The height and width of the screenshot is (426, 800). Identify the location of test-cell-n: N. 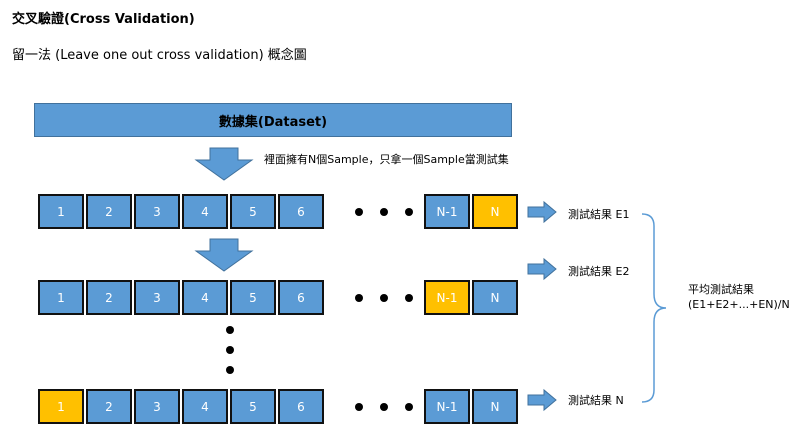
(495, 211).